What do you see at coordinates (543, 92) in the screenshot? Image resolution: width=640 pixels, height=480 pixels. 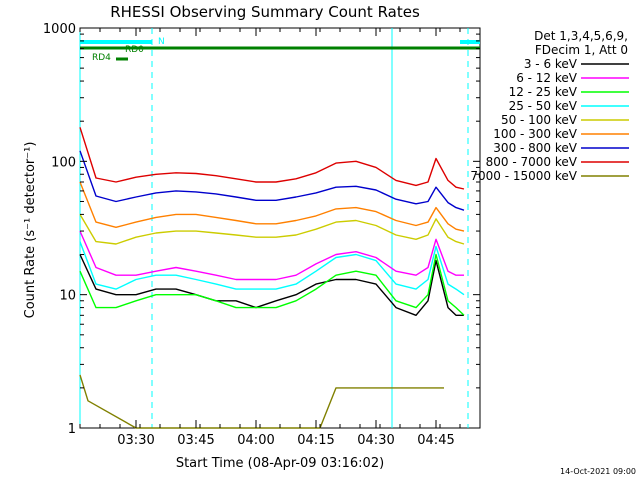 I see `legend-entry-label: 12 - 25 keV` at bounding box center [543, 92].